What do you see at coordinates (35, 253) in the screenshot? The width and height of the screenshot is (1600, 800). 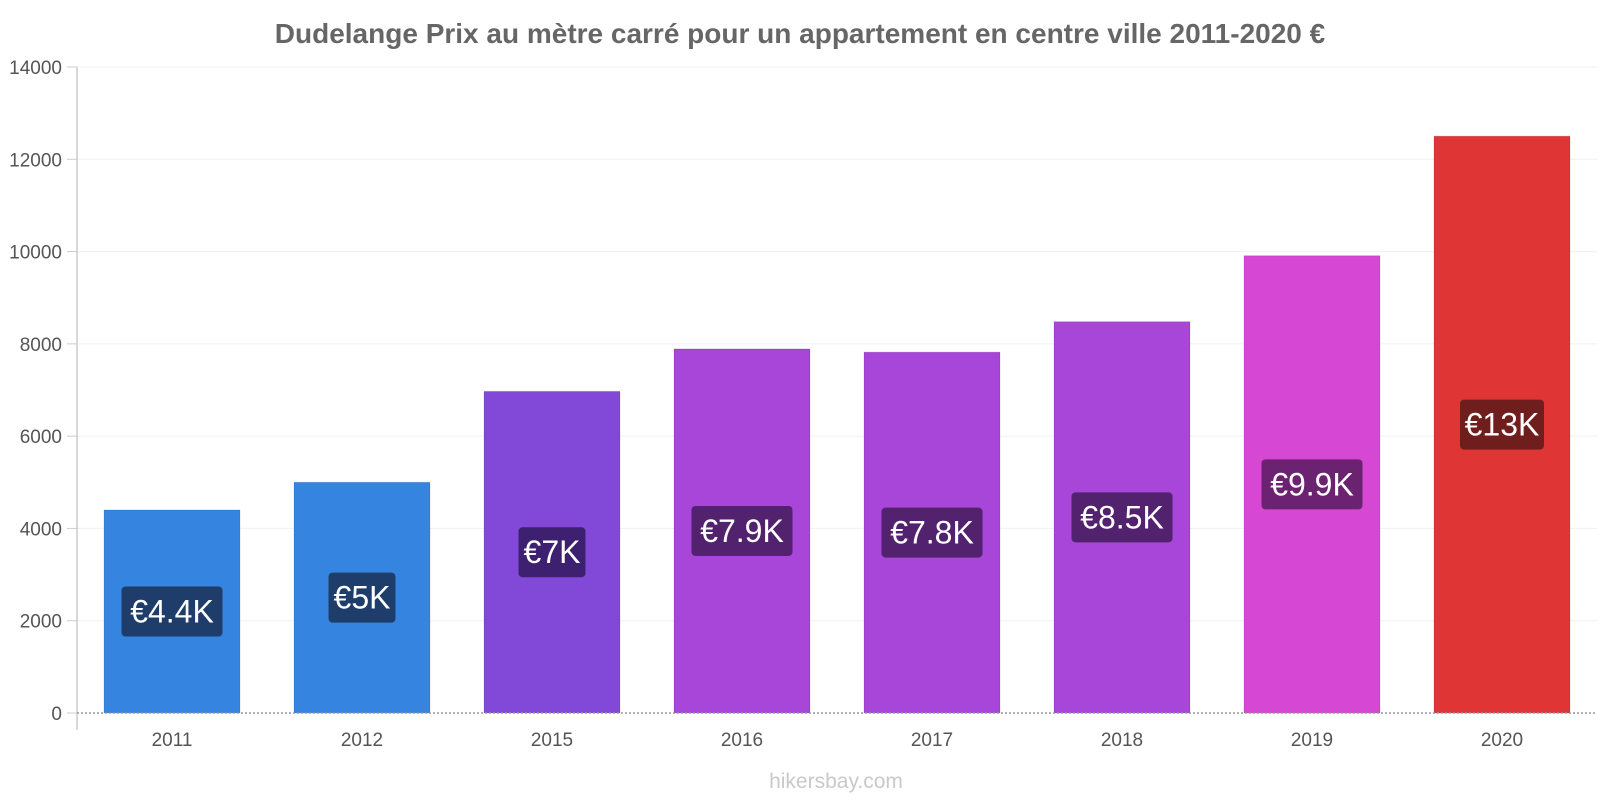 I see `y-tick-label: 10000` at bounding box center [35, 253].